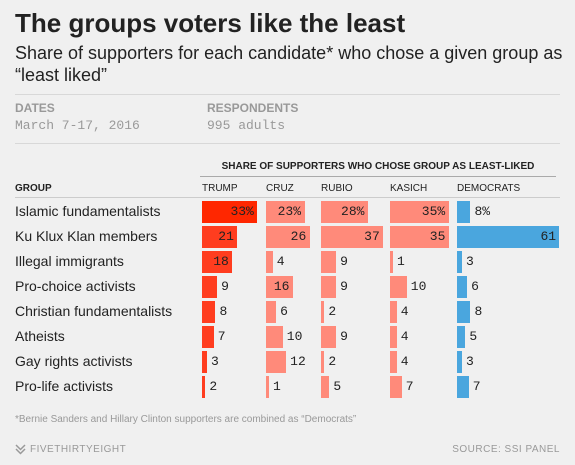 The width and height of the screenshot is (575, 465). Describe the element at coordinates (287, 143) in the screenshot. I see `meta-rule` at that location.